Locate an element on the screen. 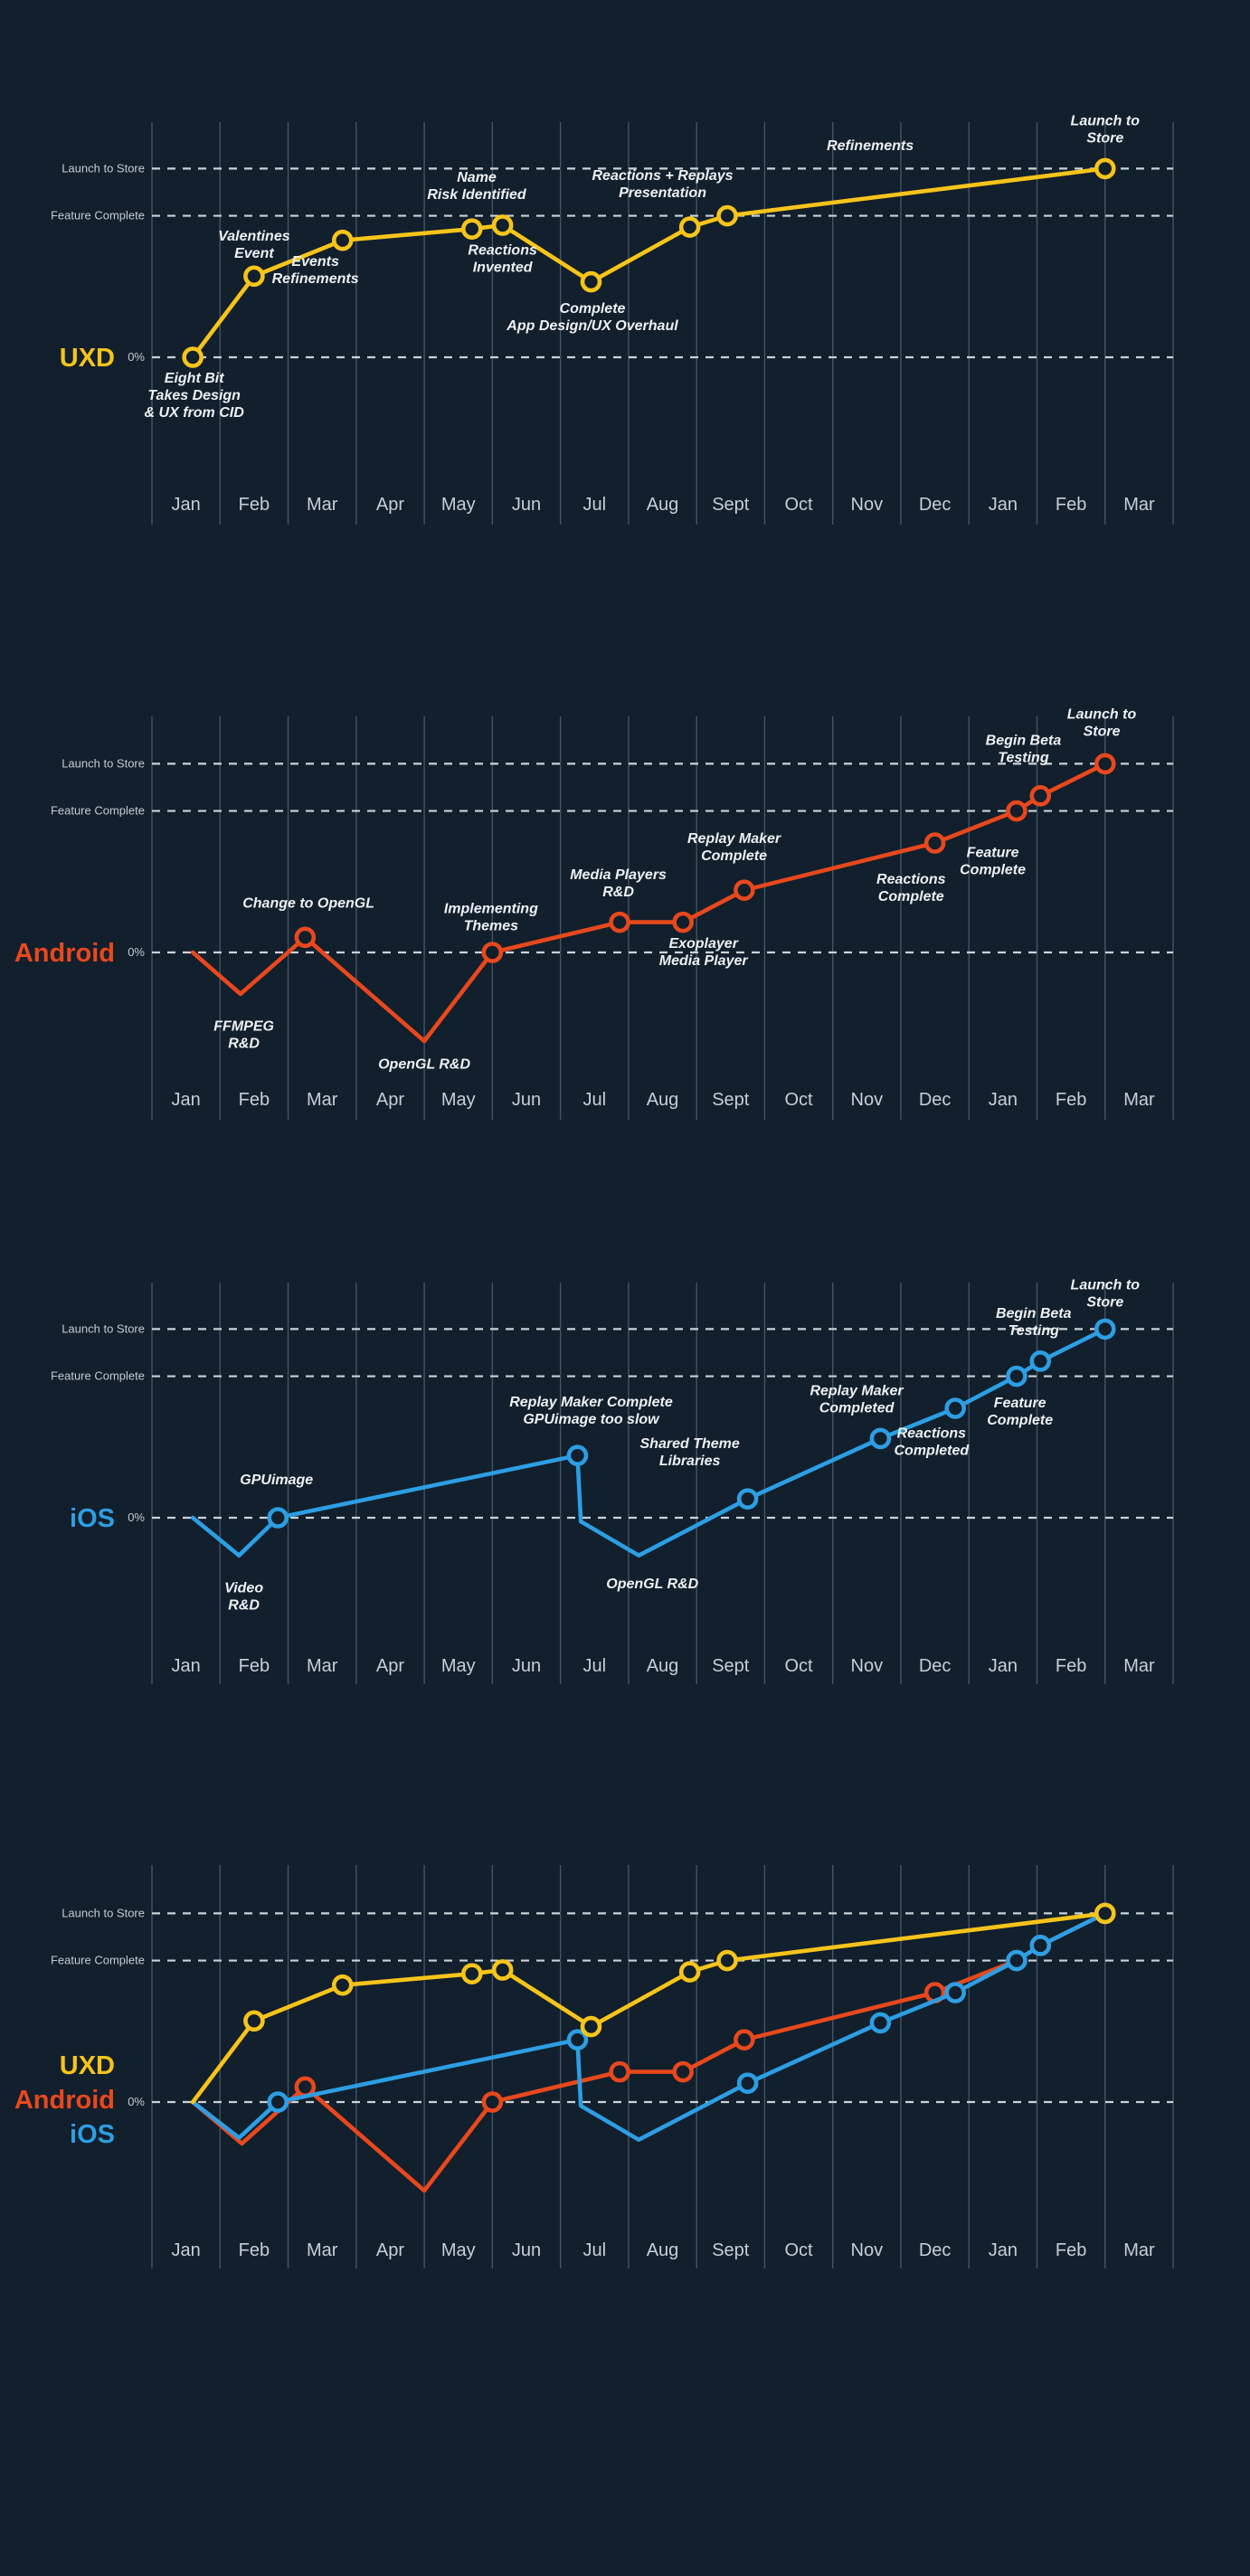 This screenshot has width=1250, height=2576. milestone-annotation: Media Player is located at coordinates (704, 961).